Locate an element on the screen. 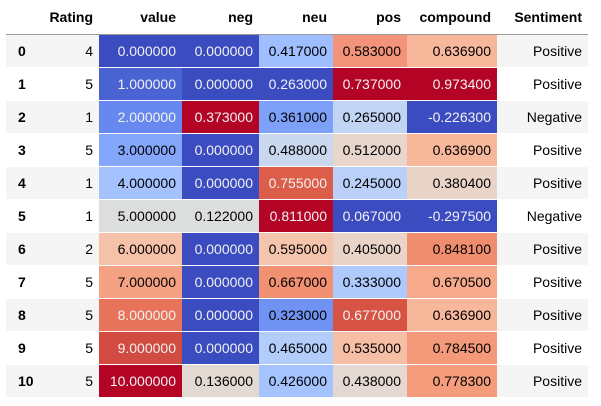  column-header-pos: pos is located at coordinates (370, 17).